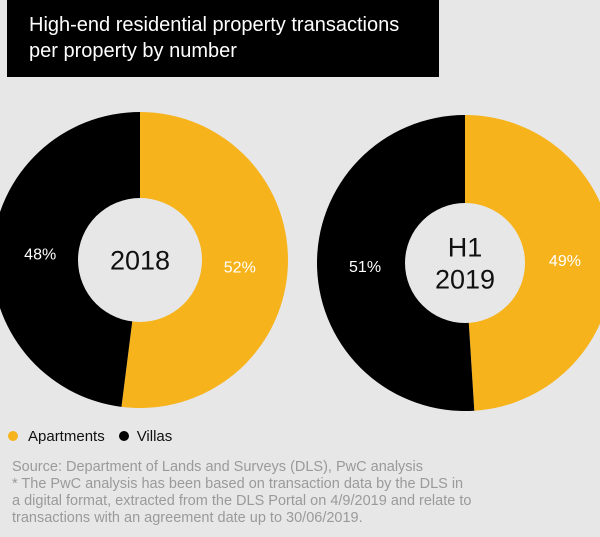  I want to click on slice-apartments, so click(532, 263).